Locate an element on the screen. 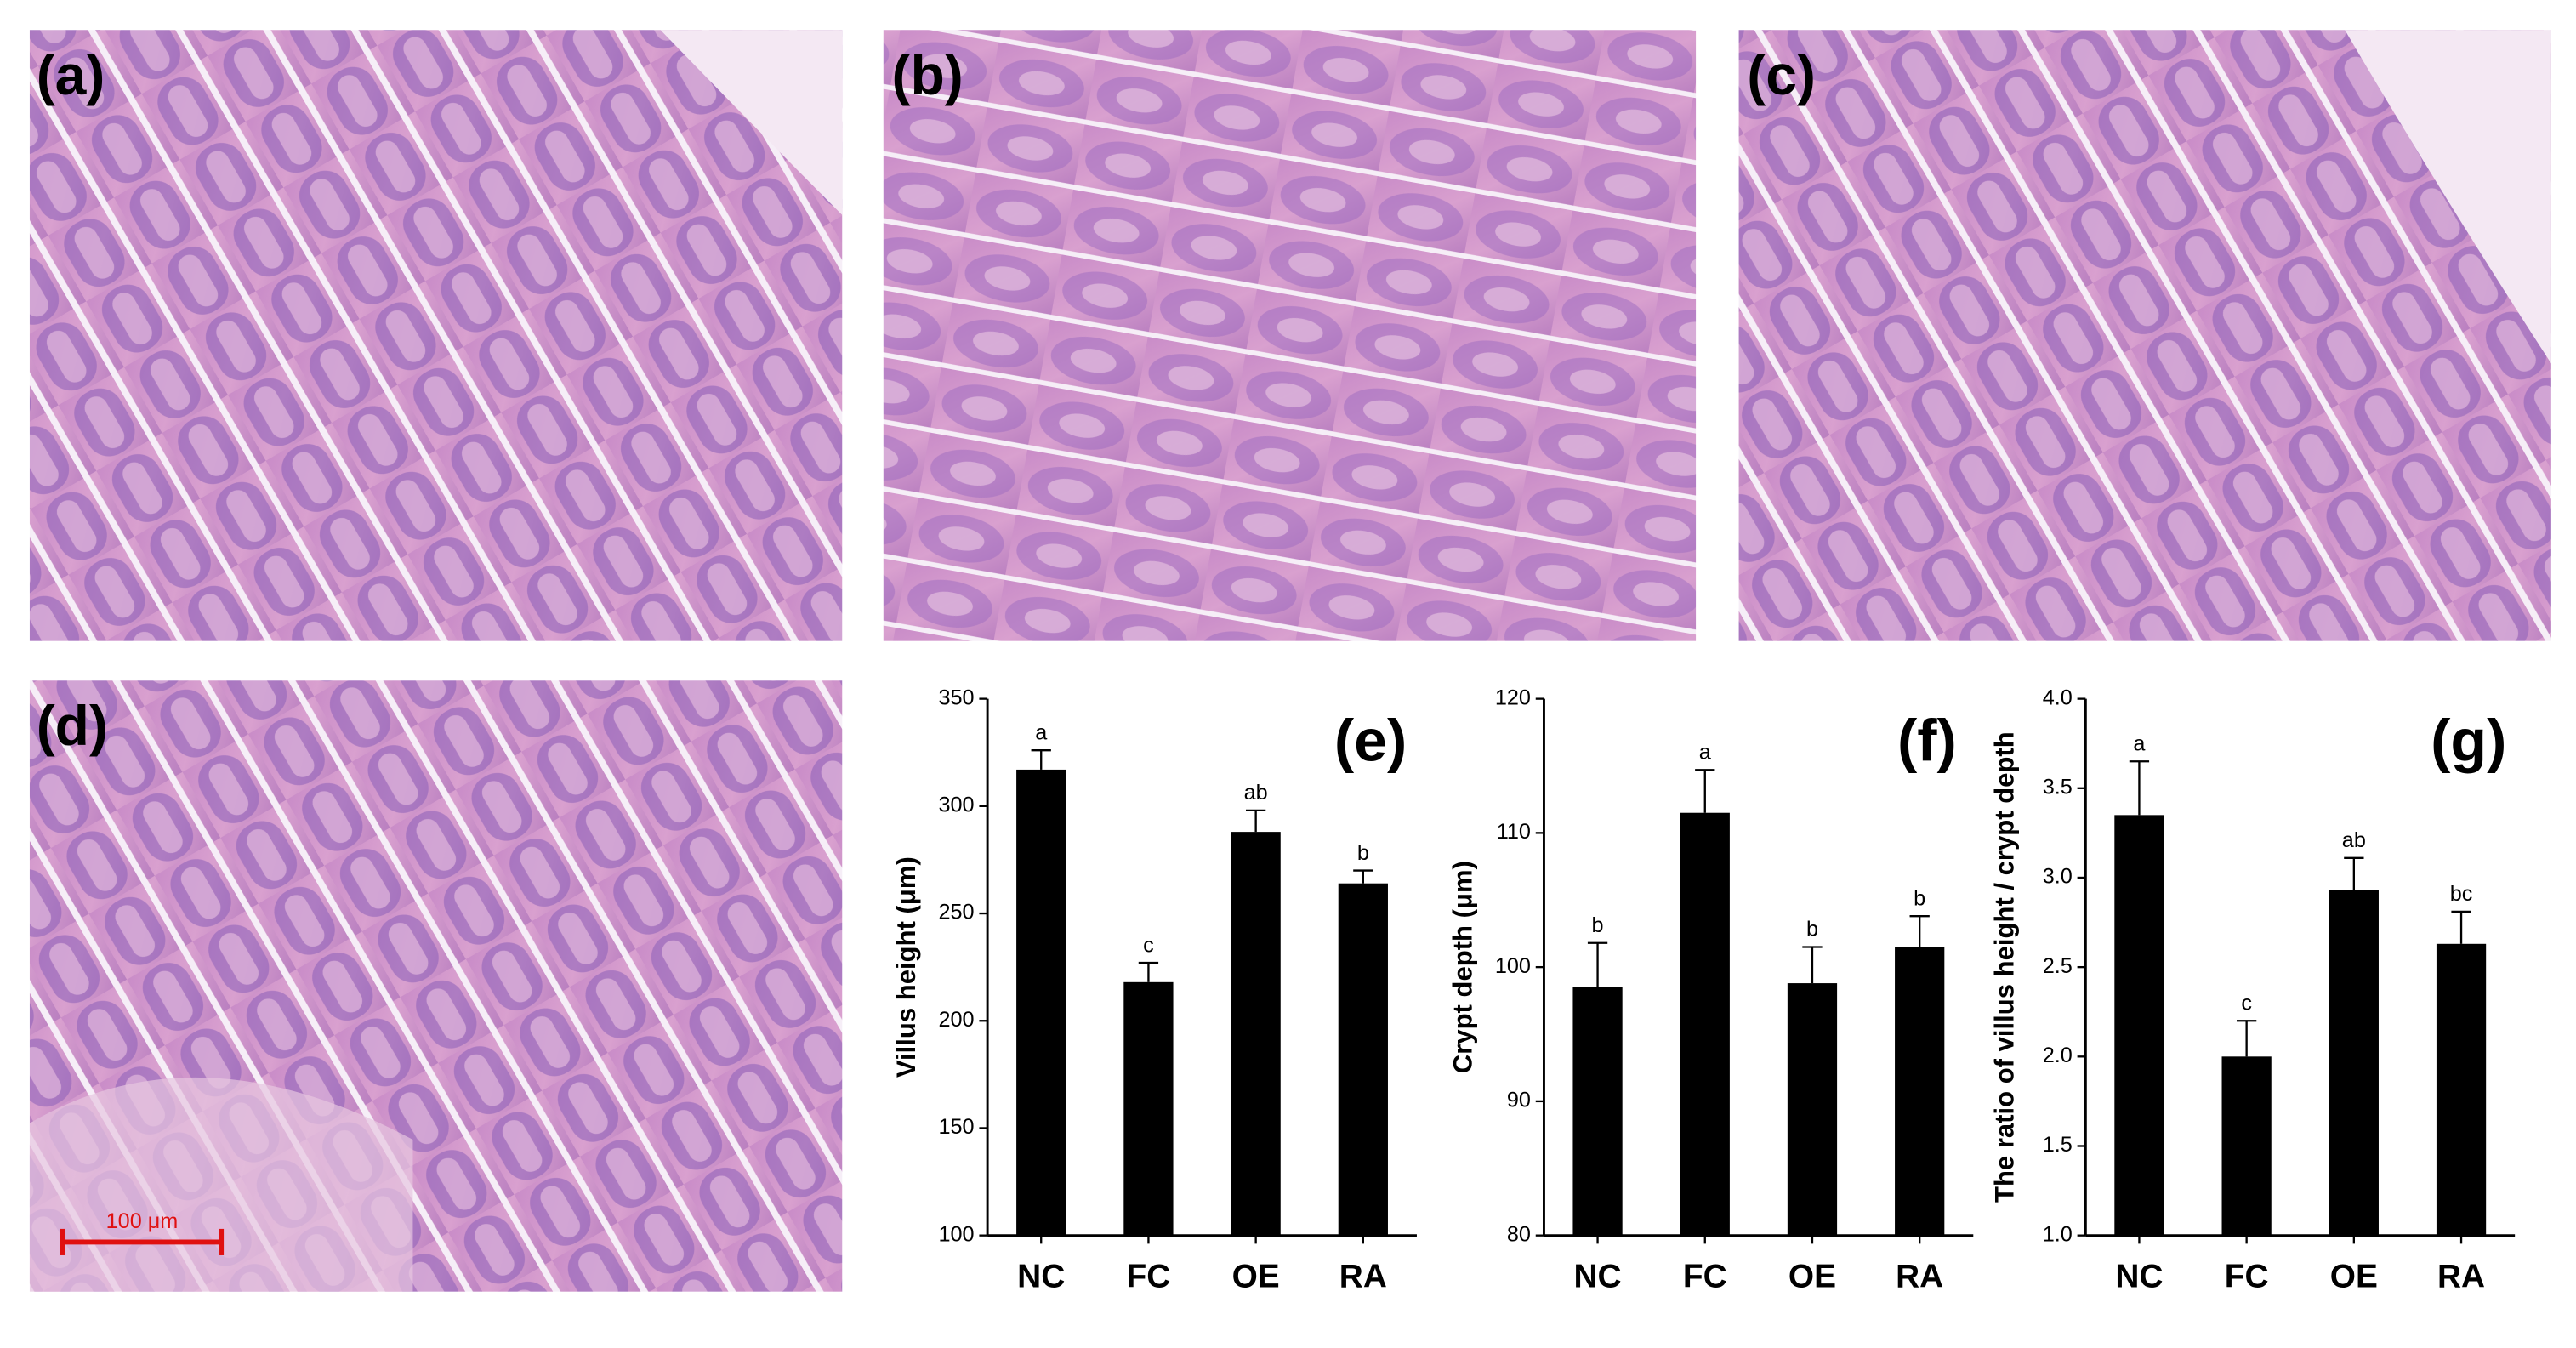 This screenshot has width=2576, height=1348. panel-label: (a) is located at coordinates (71, 74).